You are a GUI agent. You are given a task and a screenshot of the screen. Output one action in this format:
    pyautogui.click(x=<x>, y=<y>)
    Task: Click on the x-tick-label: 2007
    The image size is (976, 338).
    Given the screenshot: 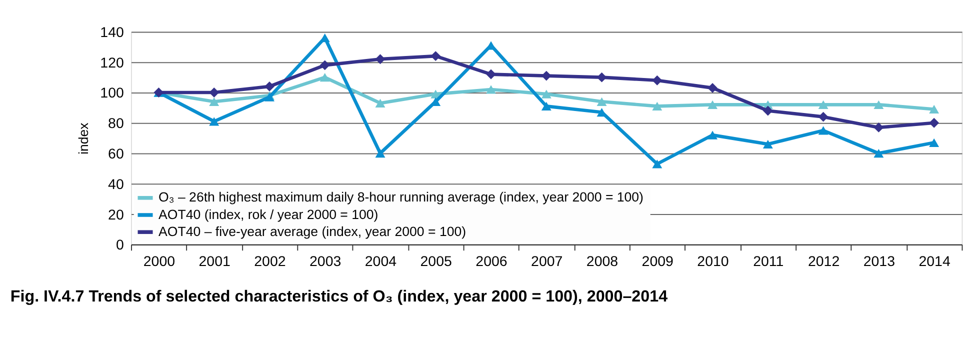 What is the action you would take?
    pyautogui.click(x=547, y=262)
    